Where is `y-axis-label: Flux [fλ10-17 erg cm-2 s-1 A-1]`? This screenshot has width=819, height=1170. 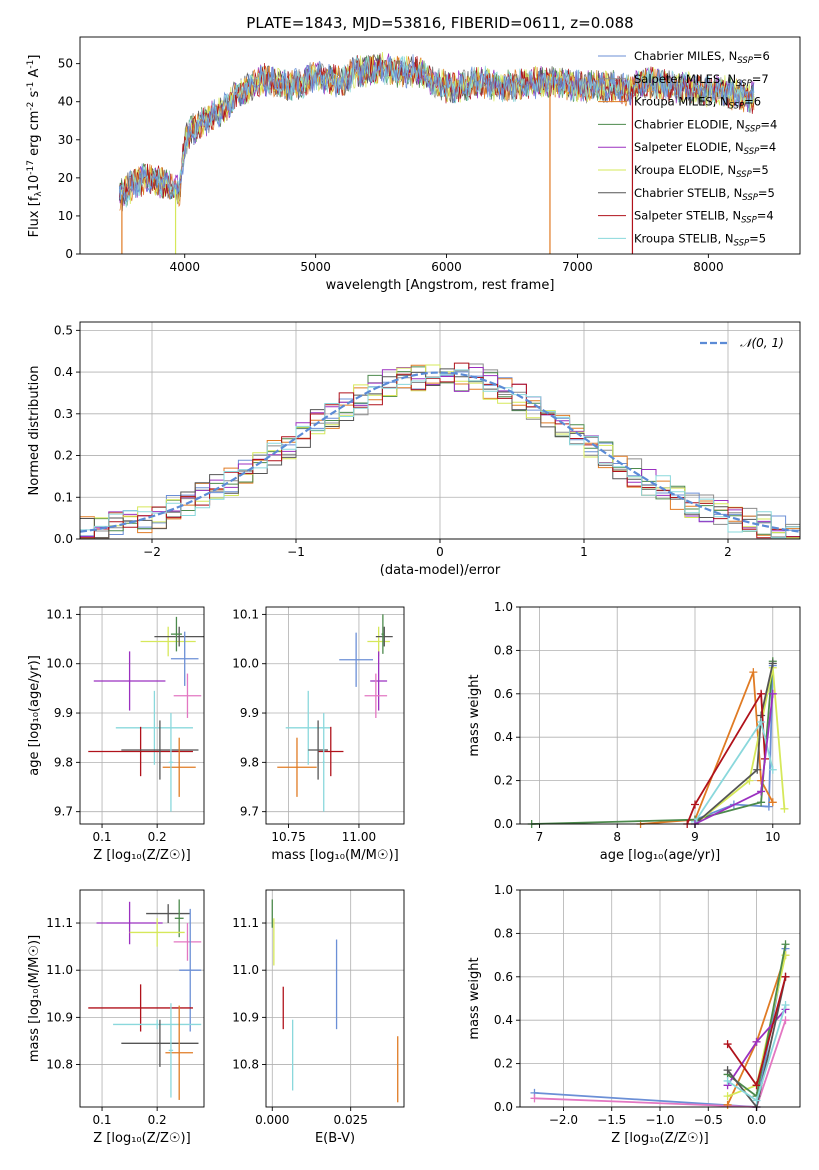 y-axis-label: Flux [fλ10-17 erg cm-2 s-1 A-1] is located at coordinates (35, 146).